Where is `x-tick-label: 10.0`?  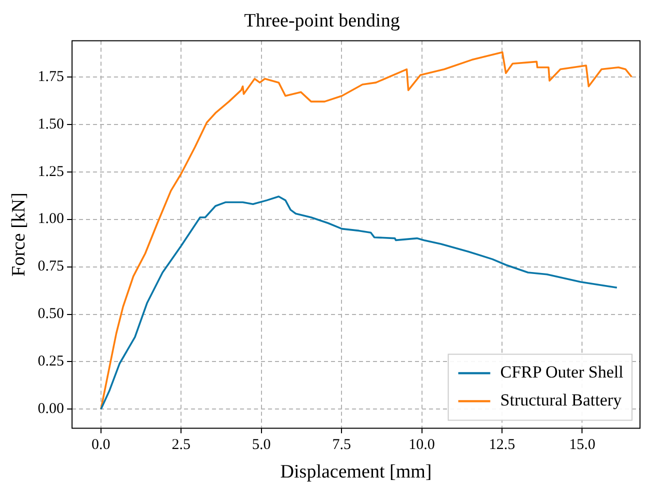
x-tick-label: 10.0 is located at coordinates (421, 445).